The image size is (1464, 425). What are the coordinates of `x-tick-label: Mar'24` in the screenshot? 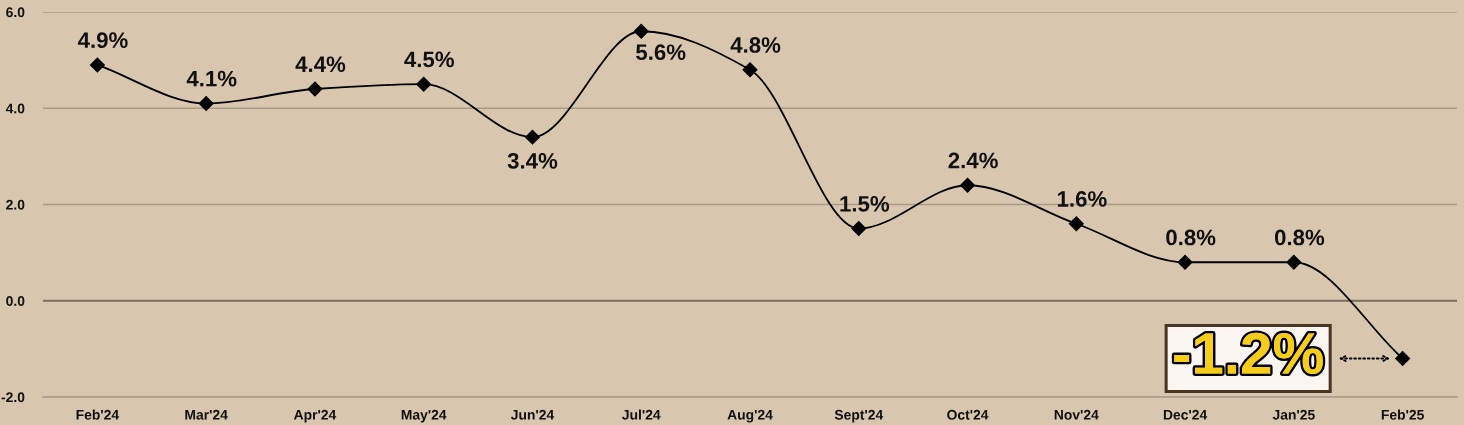 It's located at (206, 414).